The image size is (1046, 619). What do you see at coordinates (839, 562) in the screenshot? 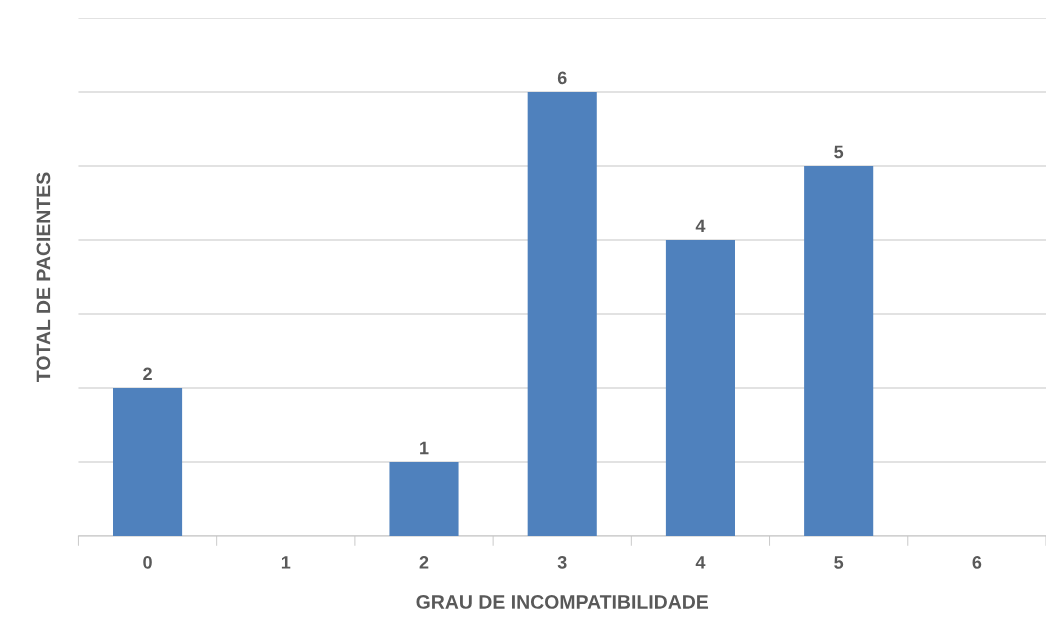
I see `x-tick-label: 5` at bounding box center [839, 562].